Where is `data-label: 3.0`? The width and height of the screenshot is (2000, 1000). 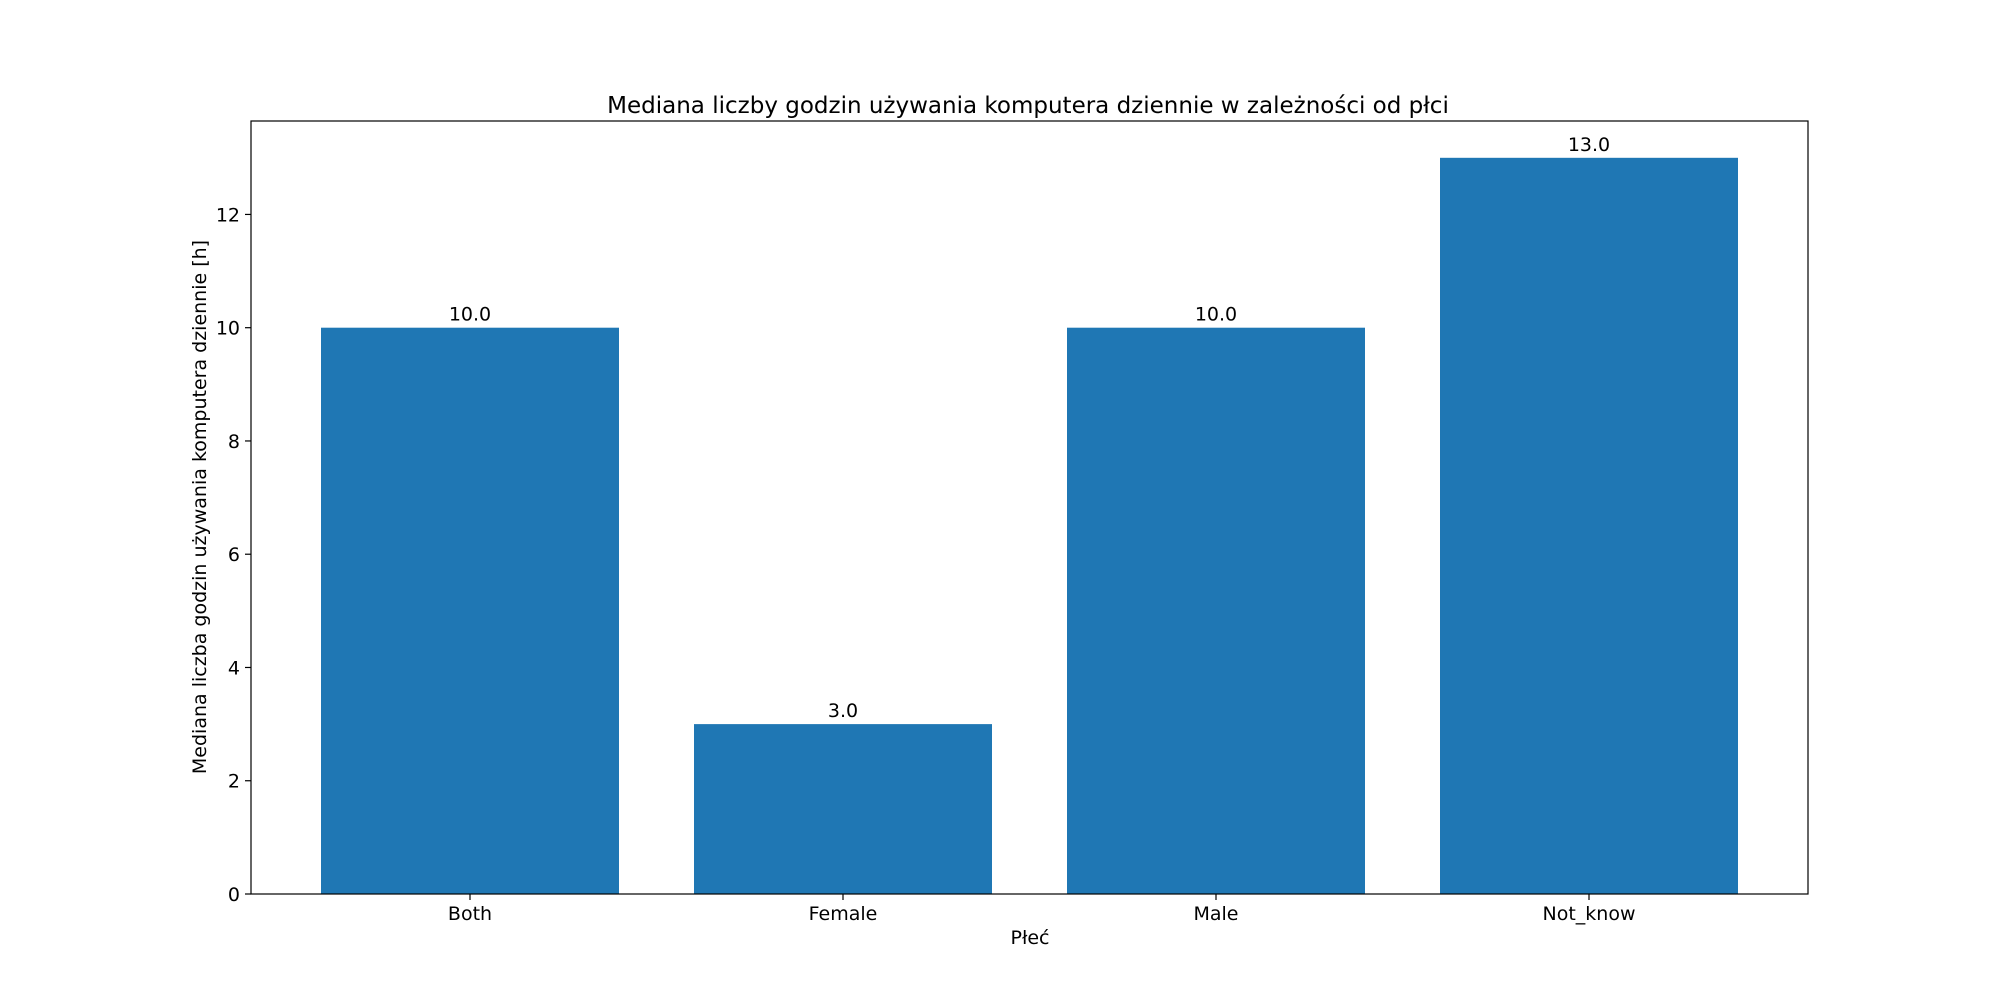 data-label: 3.0 is located at coordinates (843, 711).